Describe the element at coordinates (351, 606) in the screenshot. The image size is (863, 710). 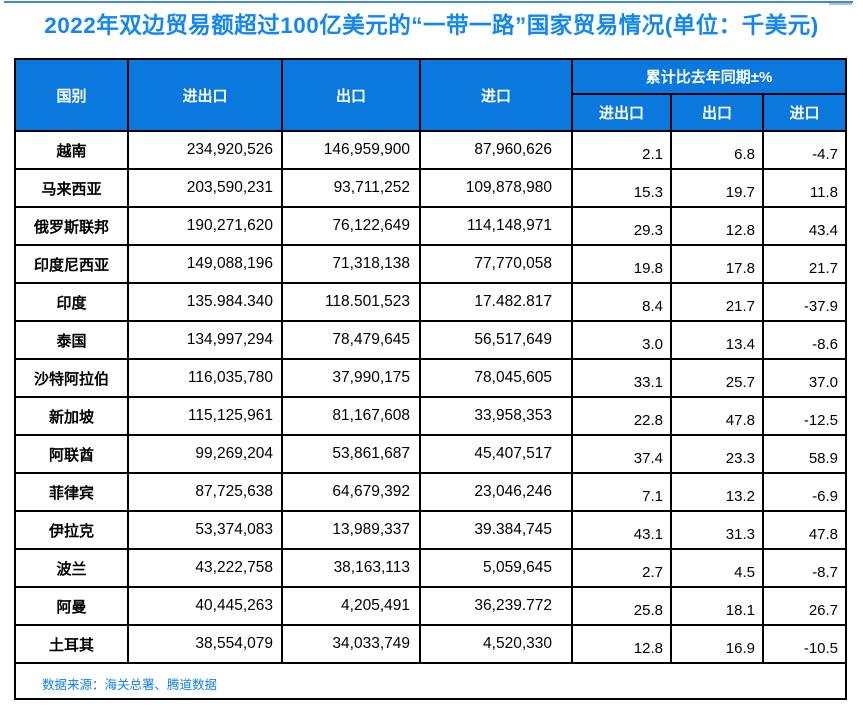
I see `export-value-cell: 4,205,491` at that location.